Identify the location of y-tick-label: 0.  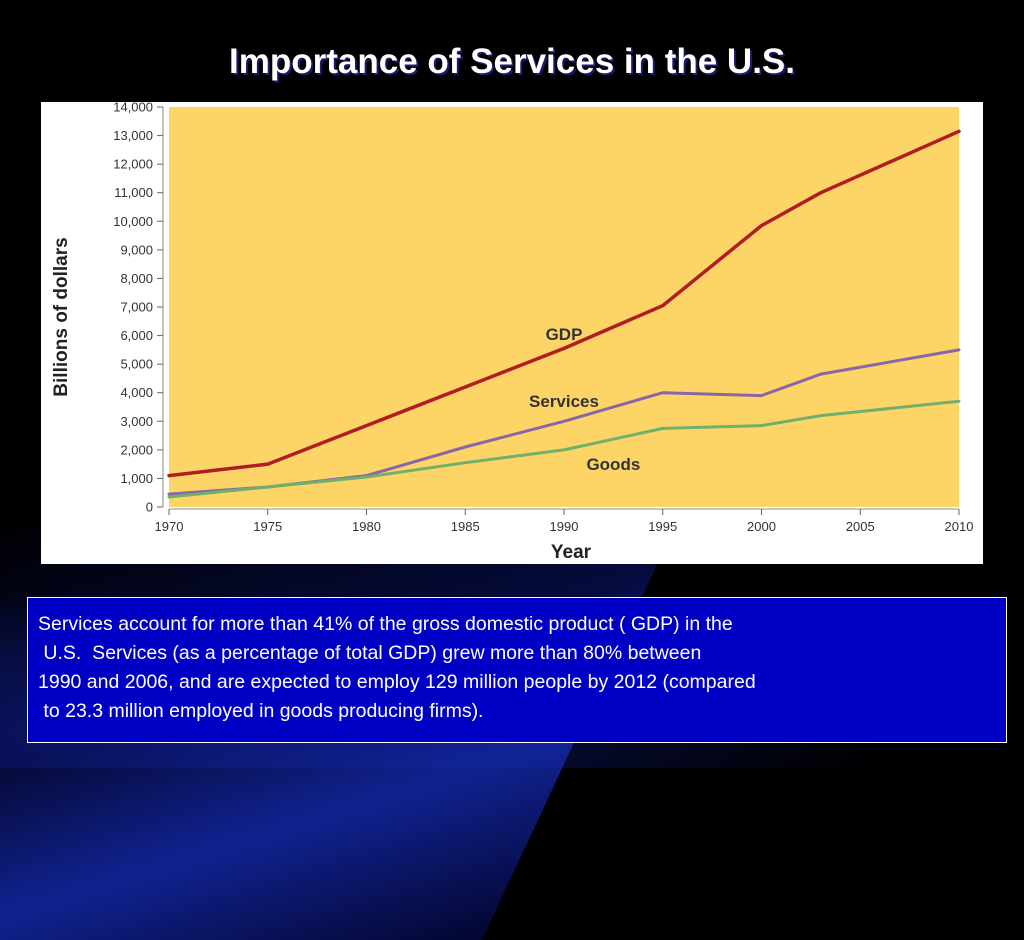
(149, 507).